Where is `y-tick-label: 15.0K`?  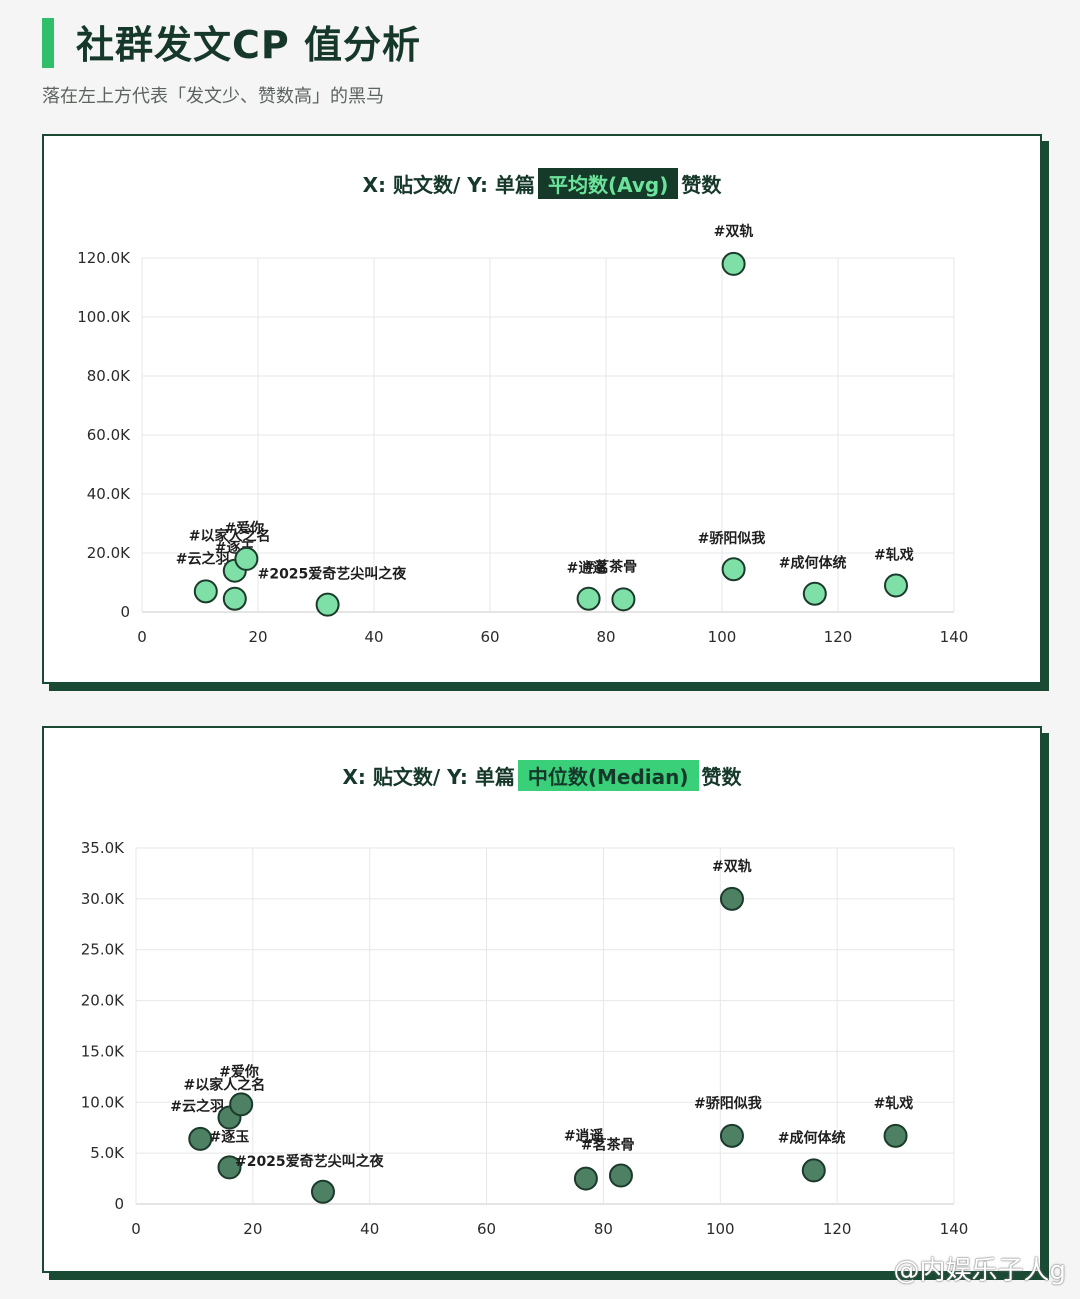 y-tick-label: 15.0K is located at coordinates (103, 1051).